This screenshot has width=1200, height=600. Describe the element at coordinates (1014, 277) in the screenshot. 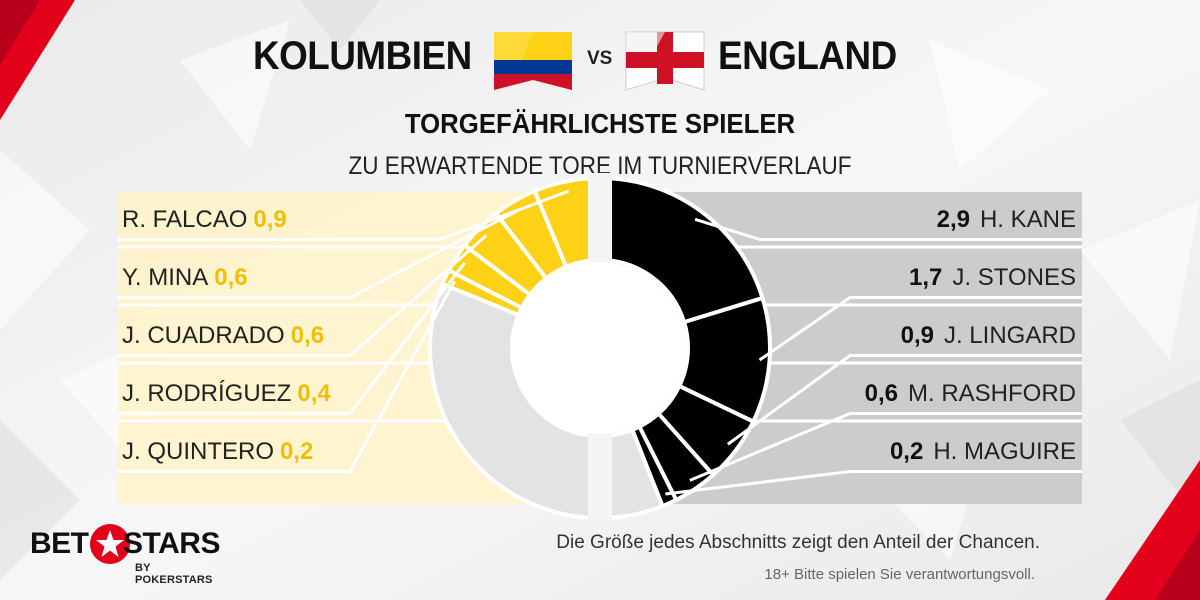

I see `player-name: J. STONES` at that location.